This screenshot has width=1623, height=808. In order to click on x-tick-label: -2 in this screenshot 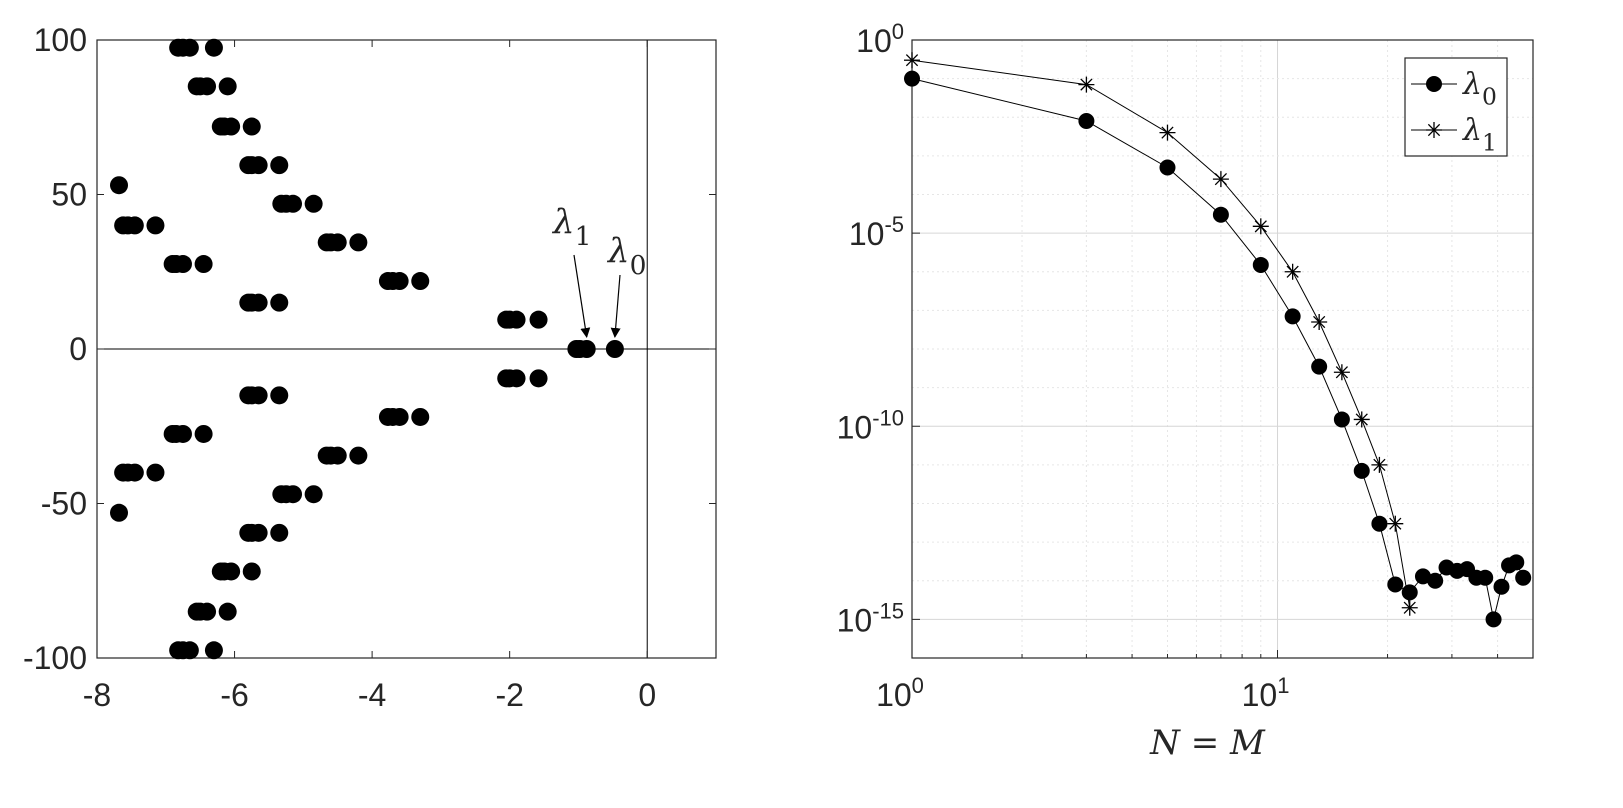, I will do `click(509, 695)`.